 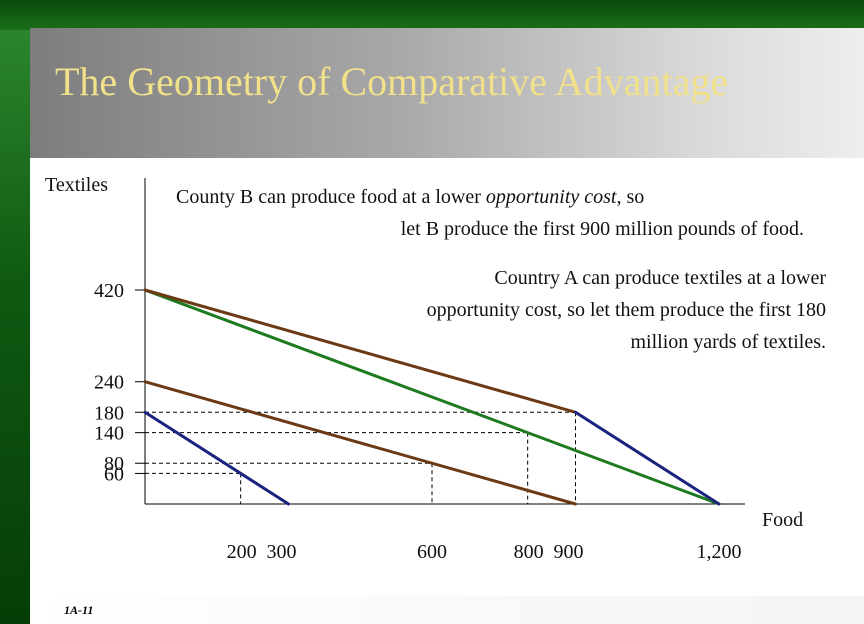 What do you see at coordinates (109, 291) in the screenshot?
I see `y-tick-label: 420` at bounding box center [109, 291].